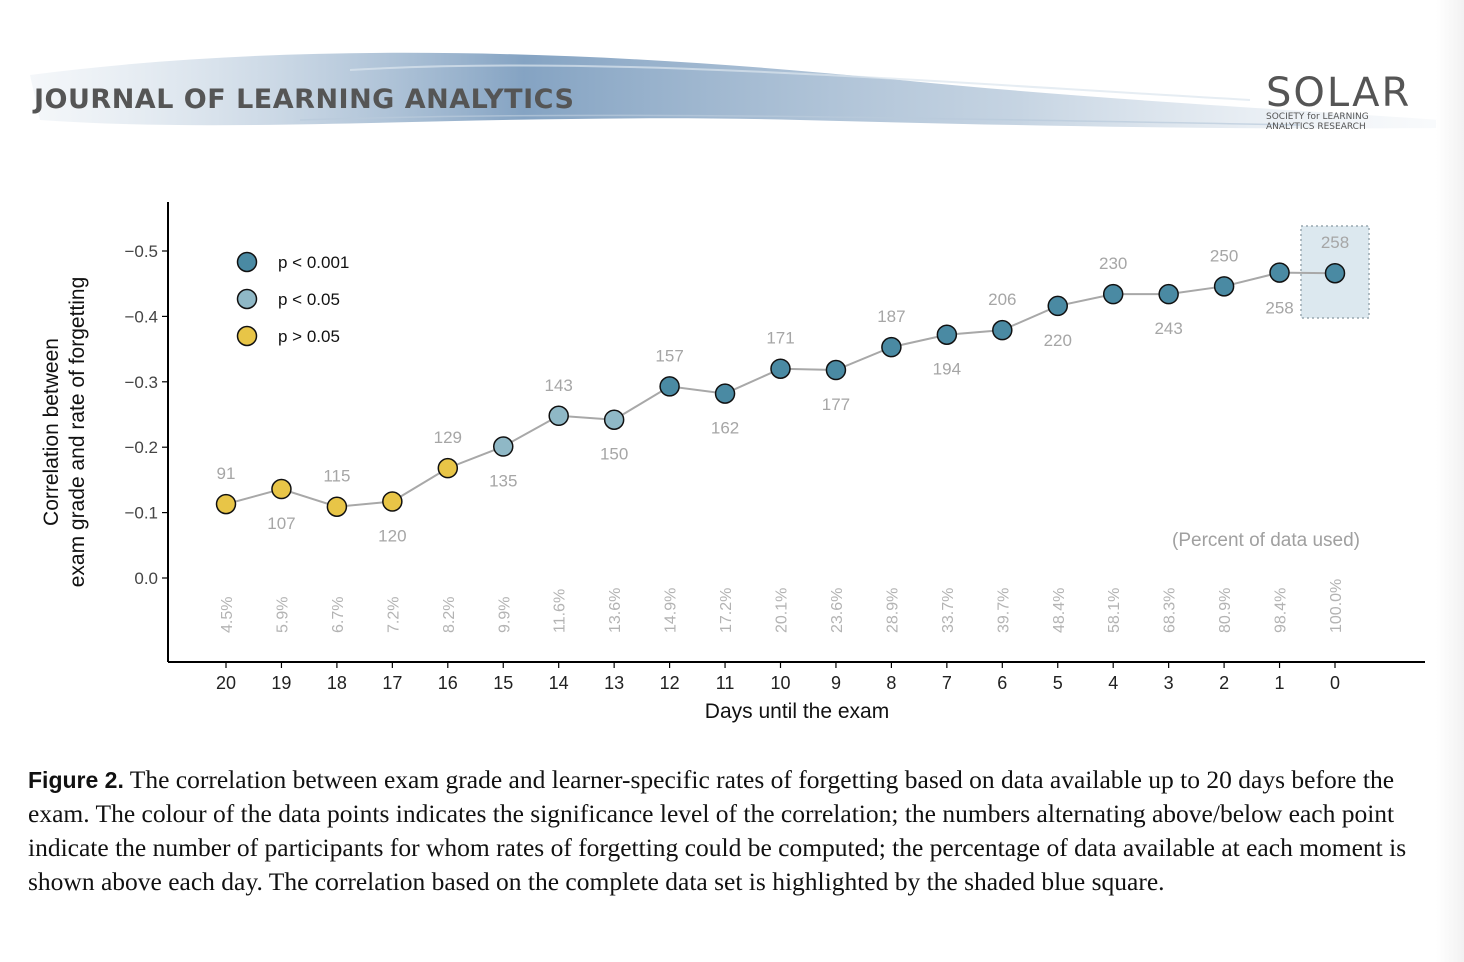  What do you see at coordinates (725, 683) in the screenshot?
I see `x-tick-label: 11` at bounding box center [725, 683].